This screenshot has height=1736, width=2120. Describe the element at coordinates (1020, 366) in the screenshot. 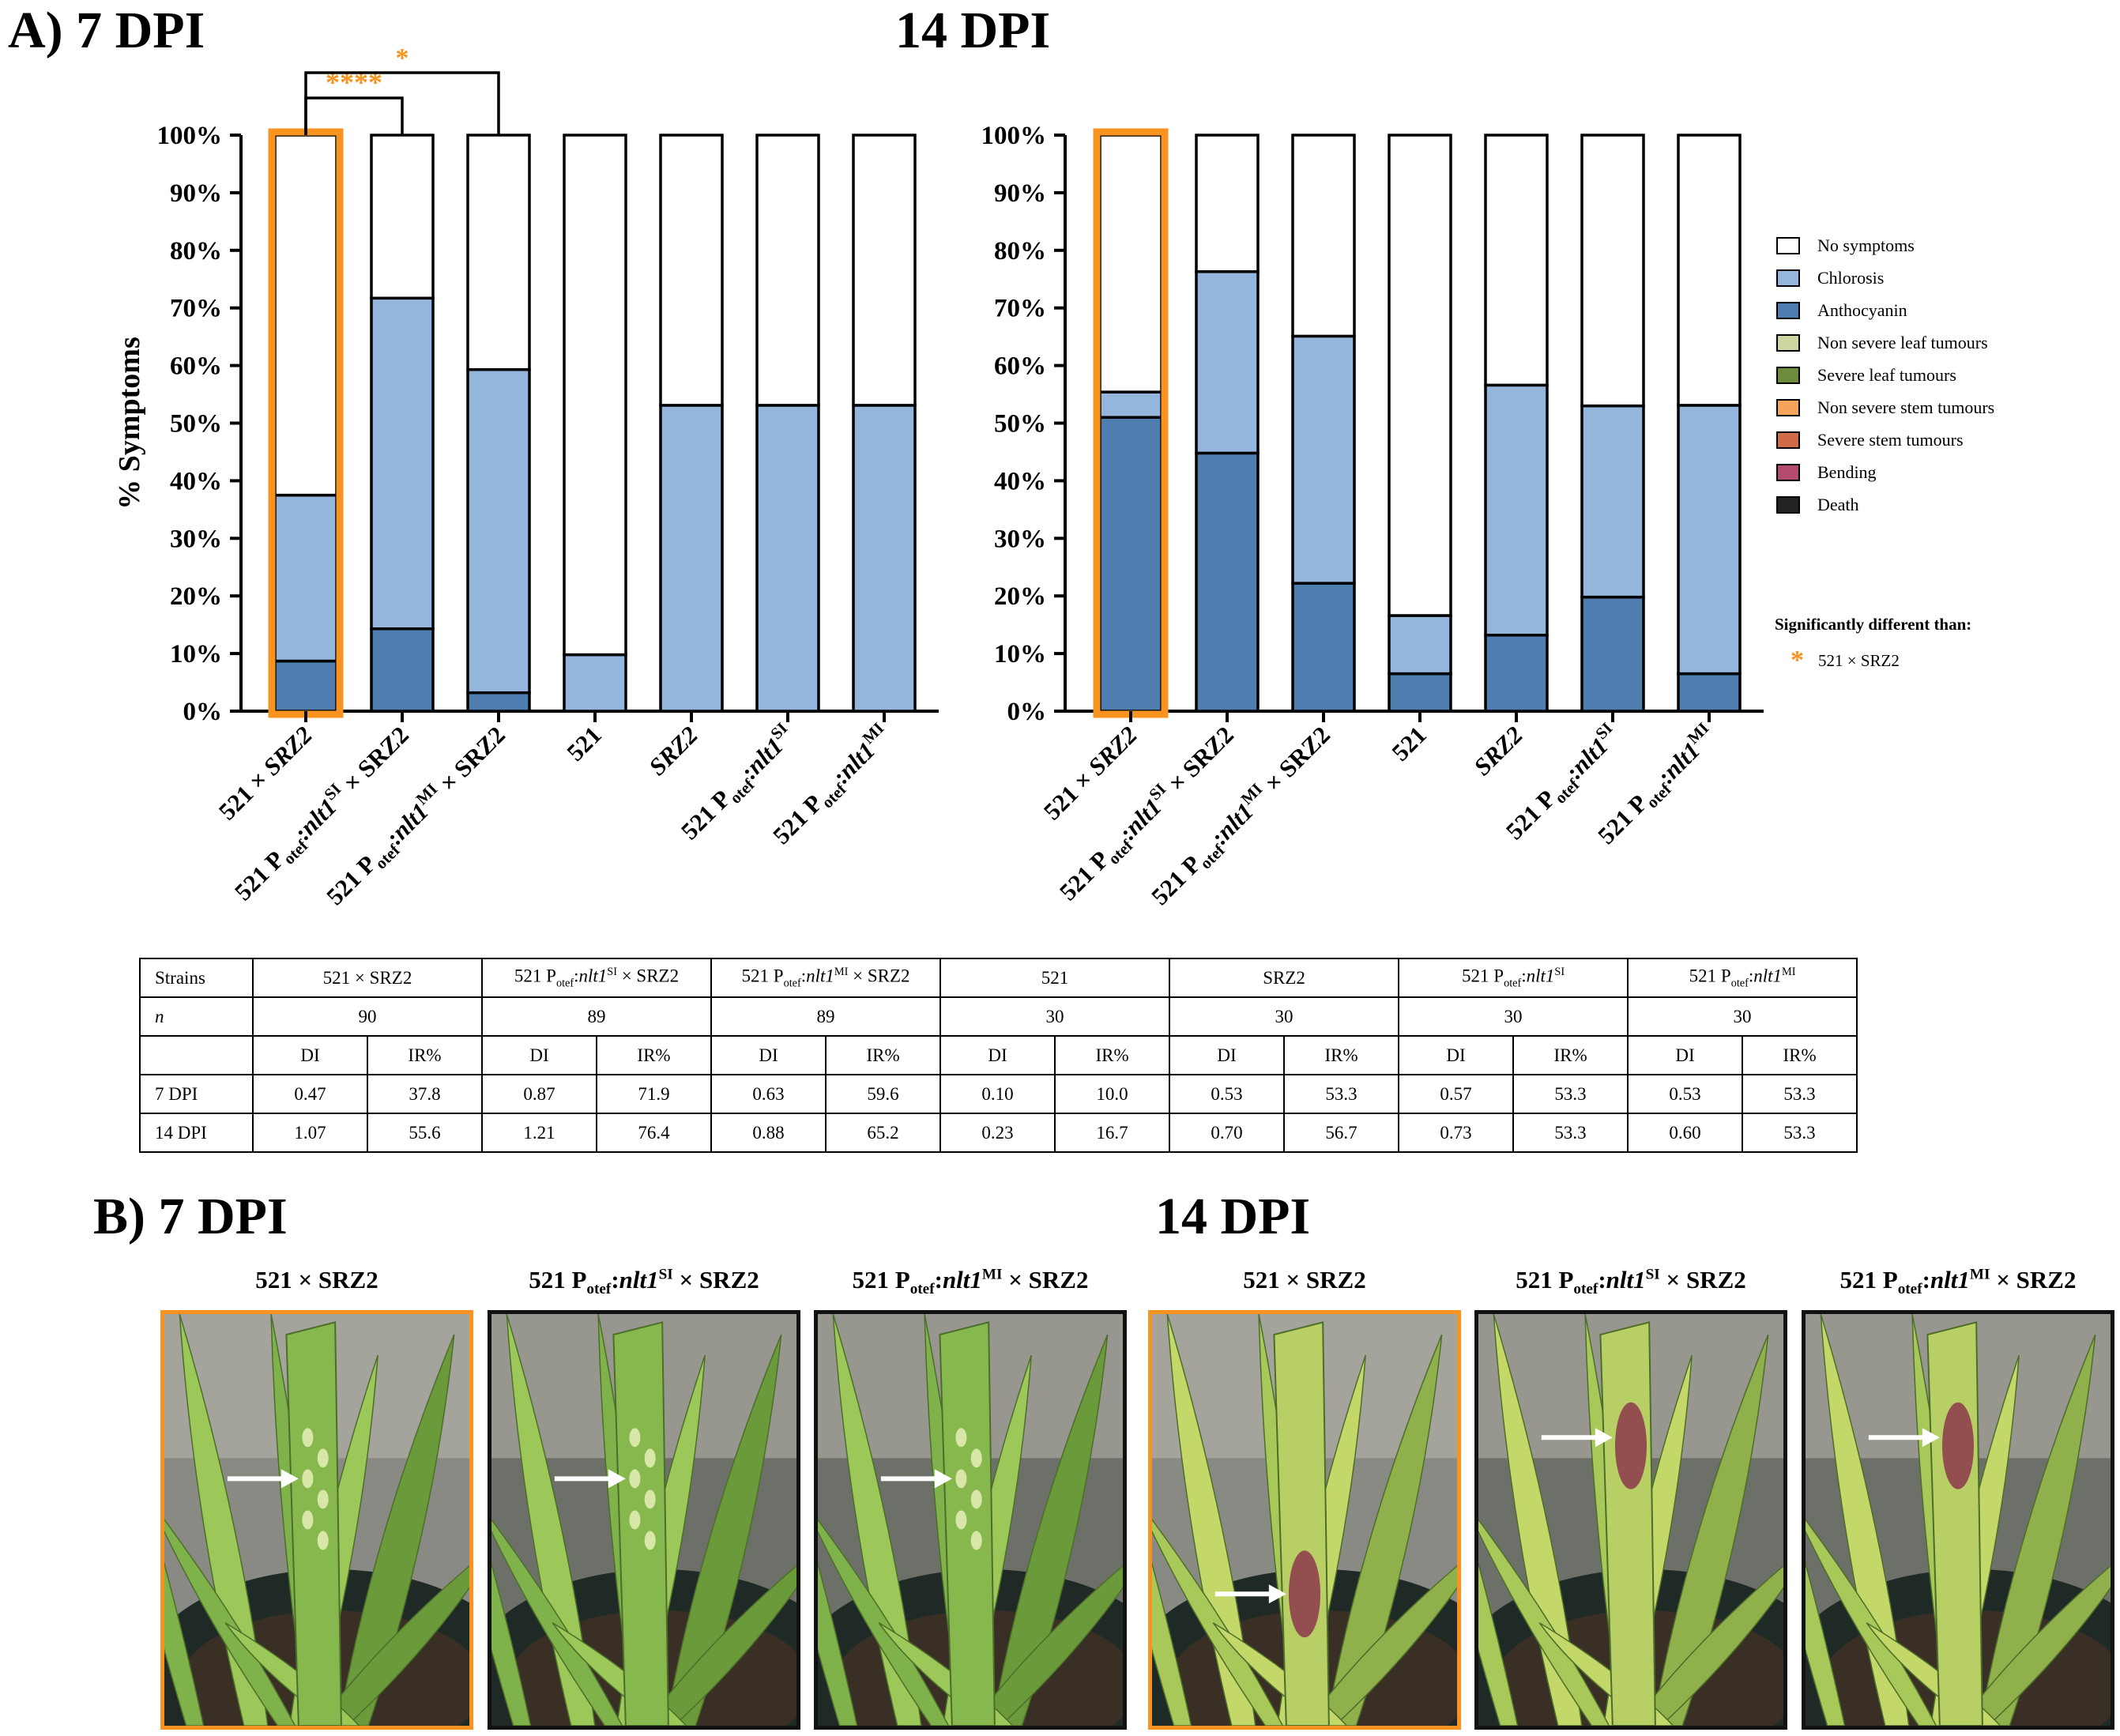

I see `y-tick-label: 60%` at that location.